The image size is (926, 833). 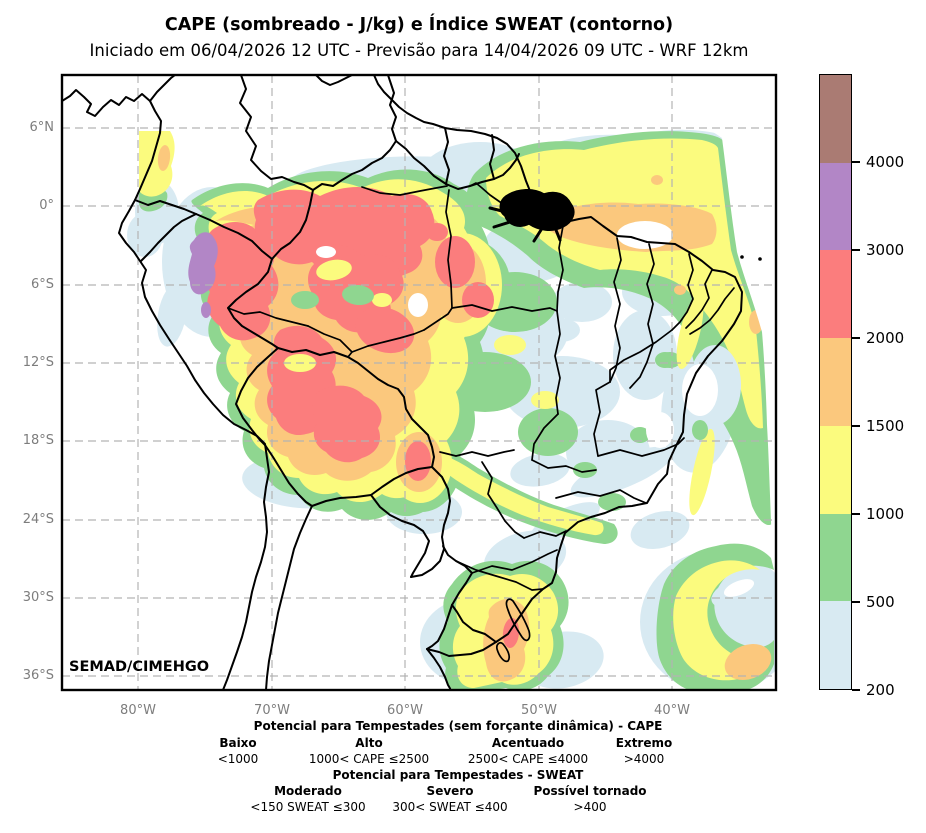 What do you see at coordinates (450, 807) in the screenshot?
I see `legend-sweat-item-range: 300< SWEAT ≤400` at bounding box center [450, 807].